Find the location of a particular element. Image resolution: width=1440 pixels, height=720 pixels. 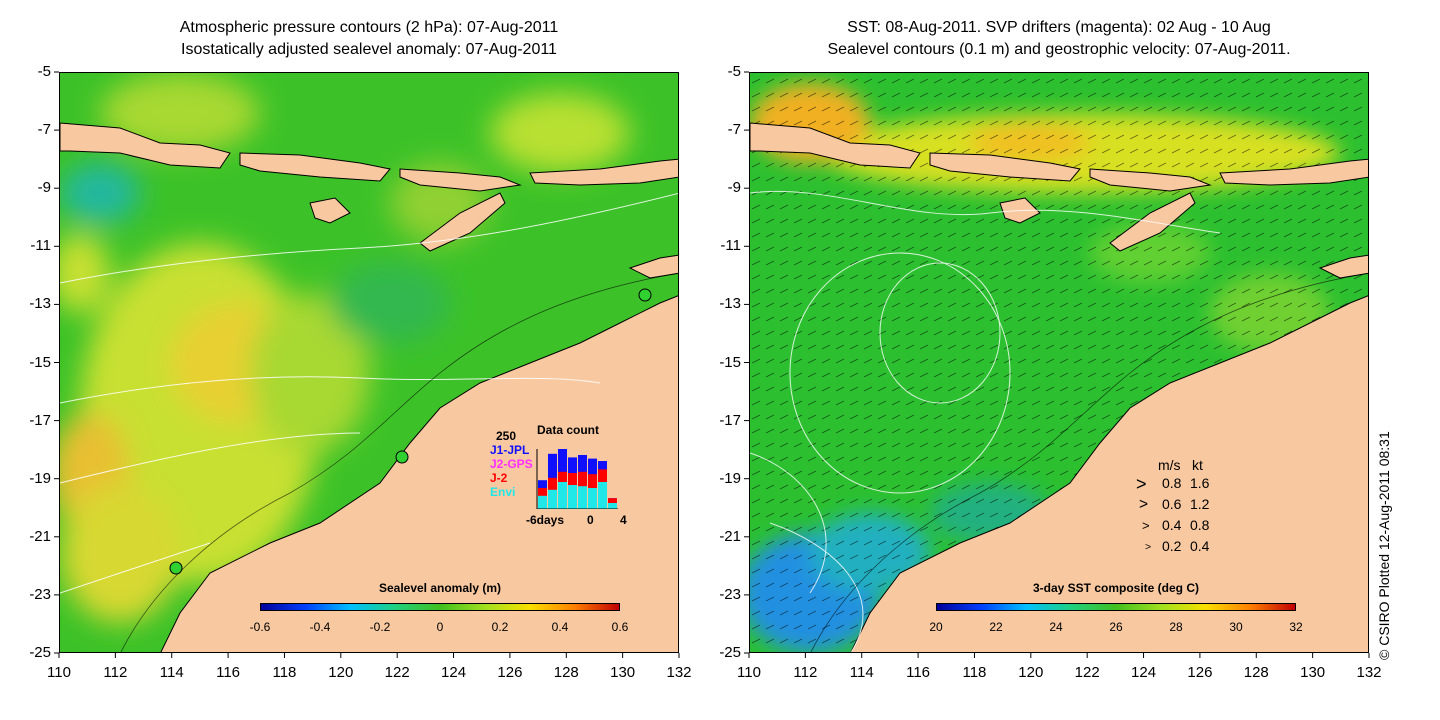

left-x-tick-label: 126 is located at coordinates (510, 672).